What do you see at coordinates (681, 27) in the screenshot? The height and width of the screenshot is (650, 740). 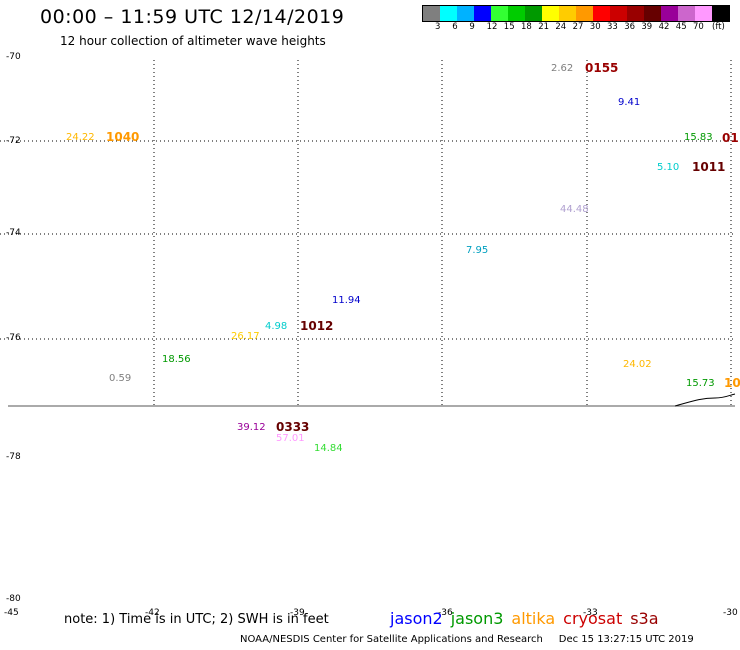 I see `colorbar-label: 45` at bounding box center [681, 27].